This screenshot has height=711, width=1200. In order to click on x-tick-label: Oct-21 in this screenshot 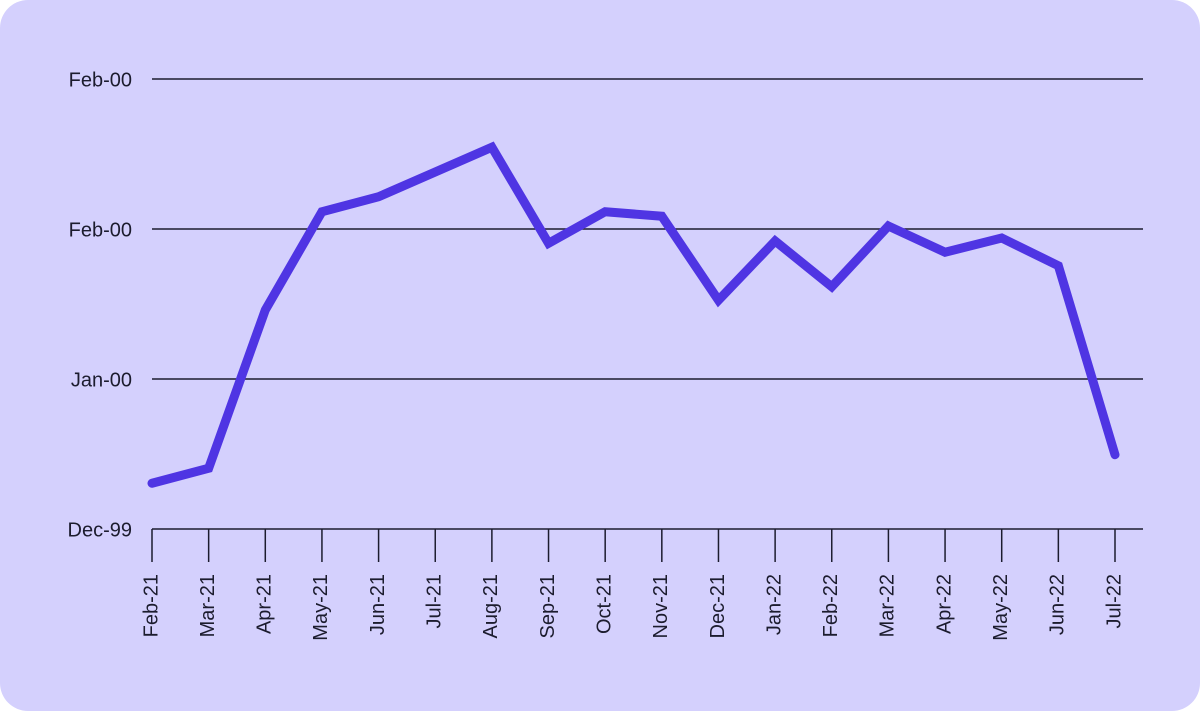, I will do `click(604, 604)`.